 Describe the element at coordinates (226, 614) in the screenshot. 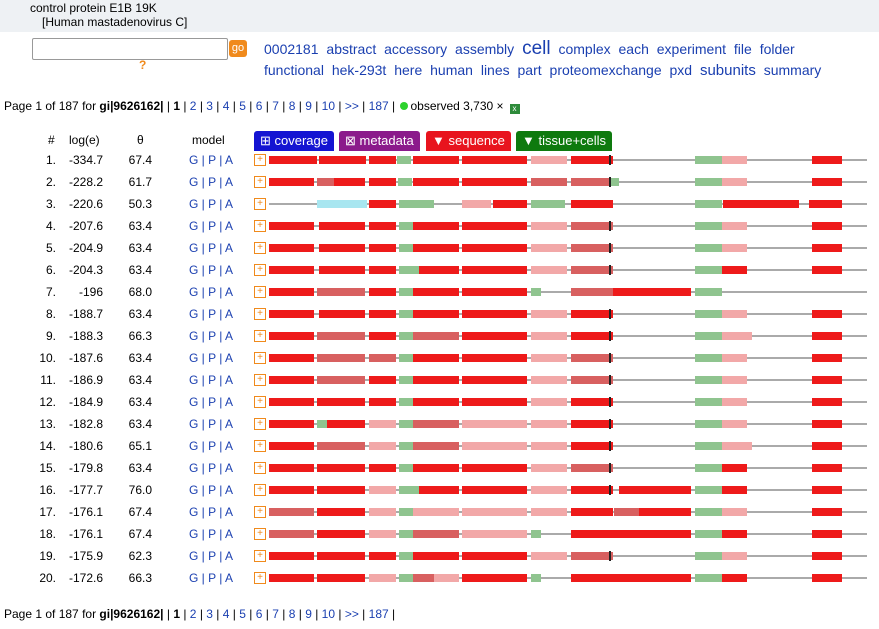

I see `pager-page-link: 4` at that location.